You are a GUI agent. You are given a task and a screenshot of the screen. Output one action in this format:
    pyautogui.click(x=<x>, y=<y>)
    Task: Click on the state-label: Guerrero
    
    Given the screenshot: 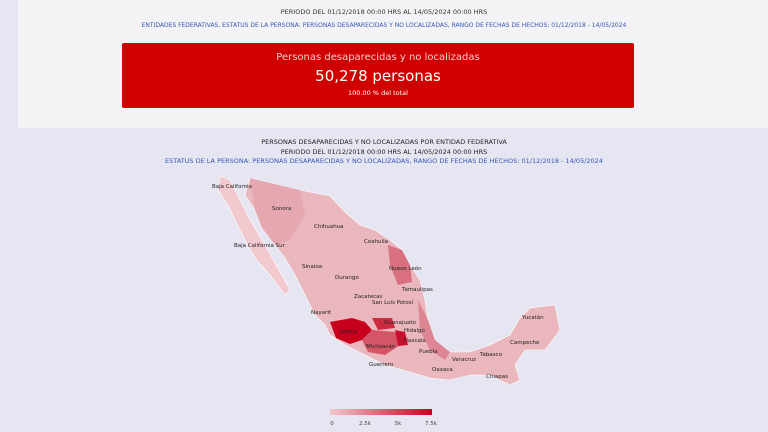 What is the action you would take?
    pyautogui.click(x=381, y=365)
    